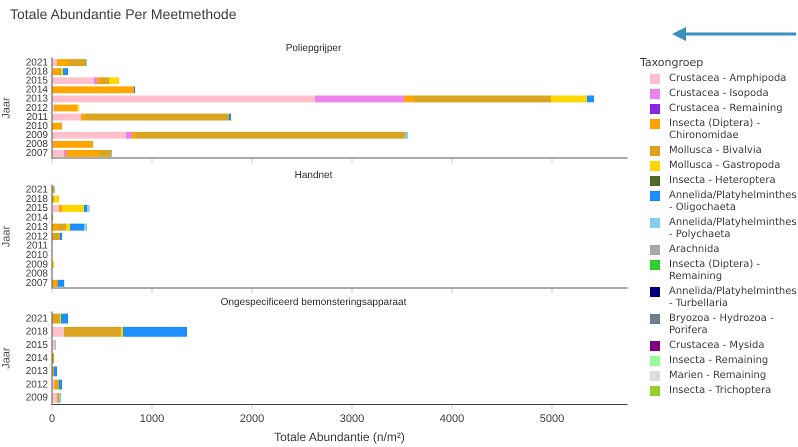  What do you see at coordinates (152, 419) in the screenshot?
I see `x-tick-label: 1000` at bounding box center [152, 419].